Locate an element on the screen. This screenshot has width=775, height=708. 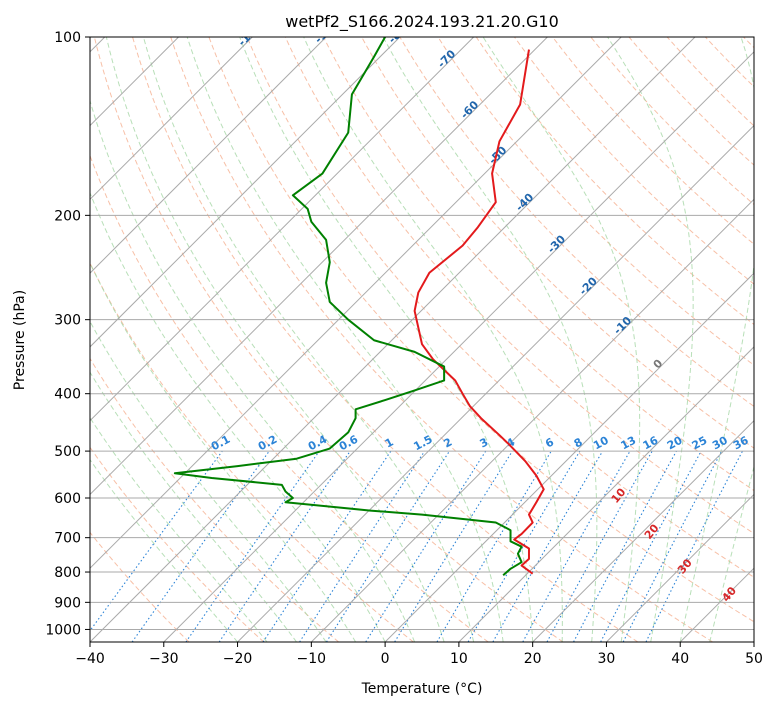
mixing-ratio-label: 10 is located at coordinates (601, 443).